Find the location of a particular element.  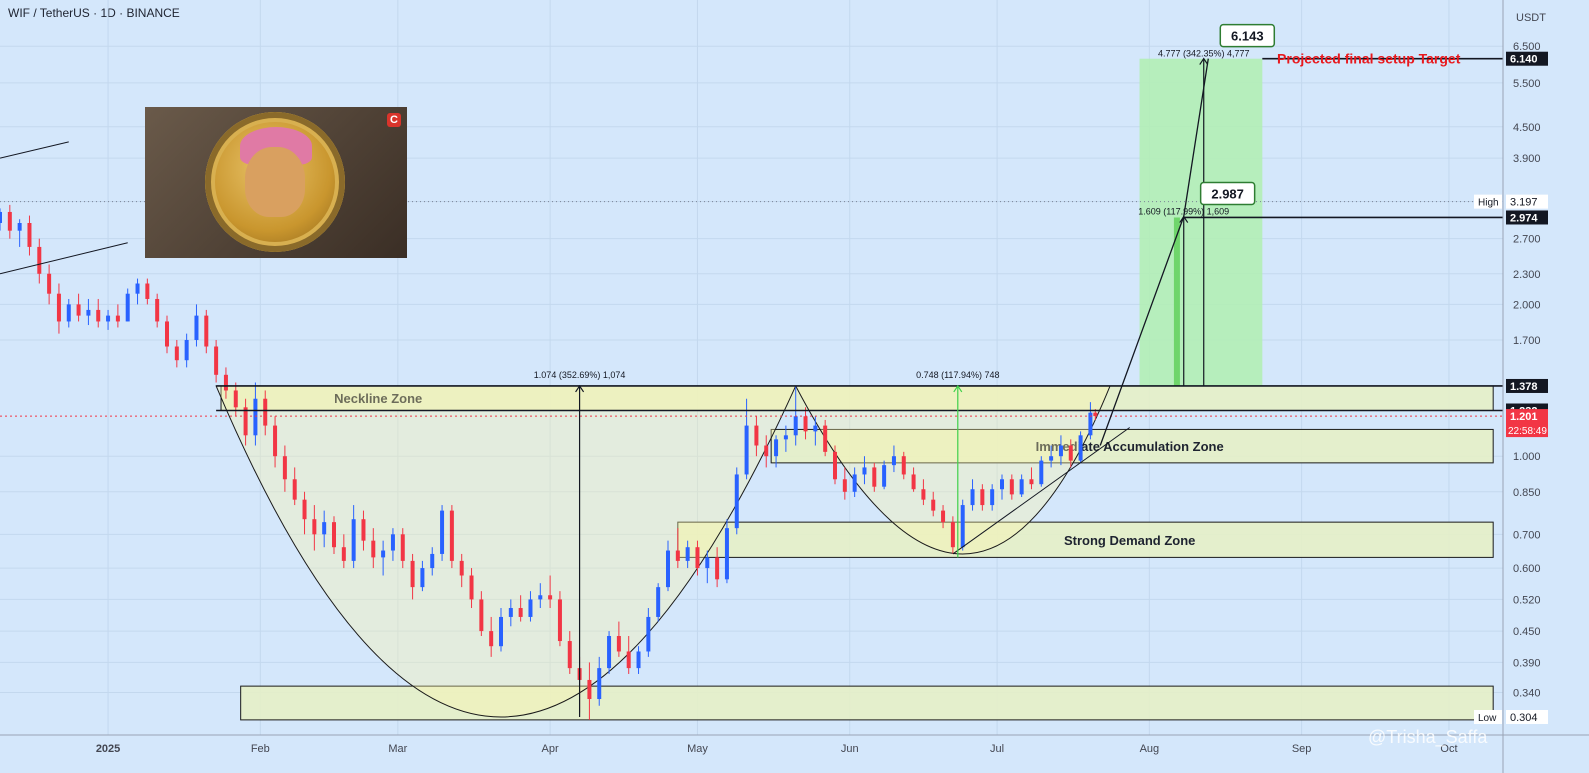

wif-coin-image: C is located at coordinates (276, 182).